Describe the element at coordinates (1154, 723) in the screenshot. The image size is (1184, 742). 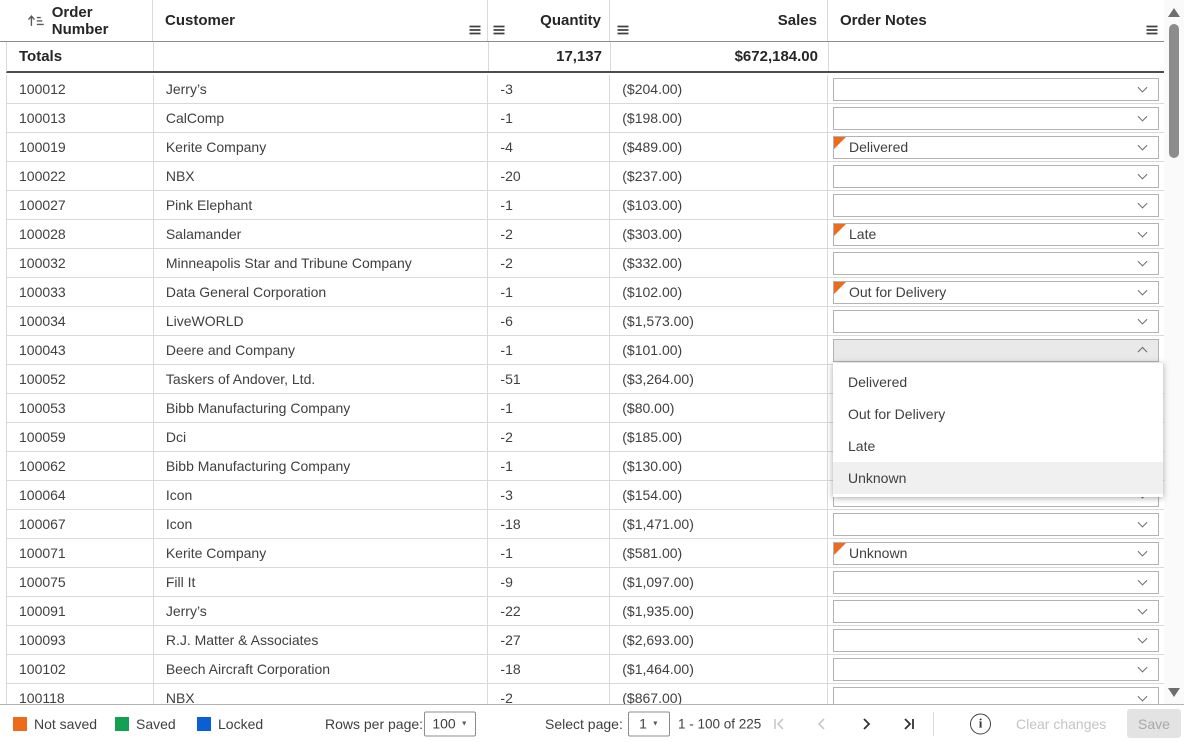
I see `save-button: Save` at that location.